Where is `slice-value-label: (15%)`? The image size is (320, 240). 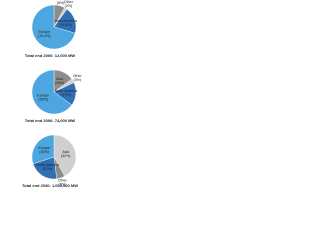 slice-value-label: (15%) is located at coordinates (60, 83).